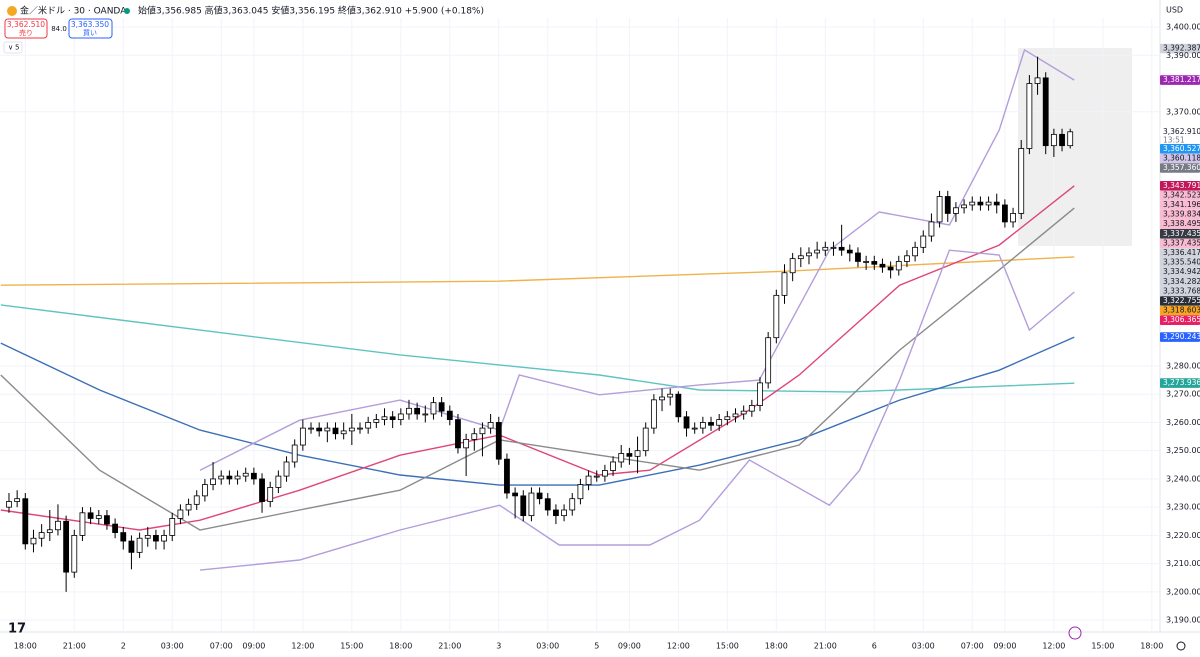 The width and height of the screenshot is (1200, 657). Describe the element at coordinates (537, 348) in the screenshot. I see `indicator-line` at that location.